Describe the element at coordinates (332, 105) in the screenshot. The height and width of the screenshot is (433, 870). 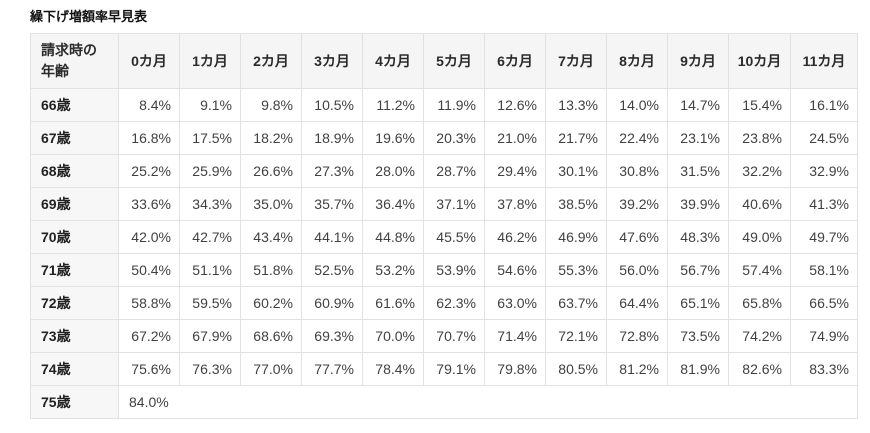
I see `rate-cell: 10.5%` at that location.